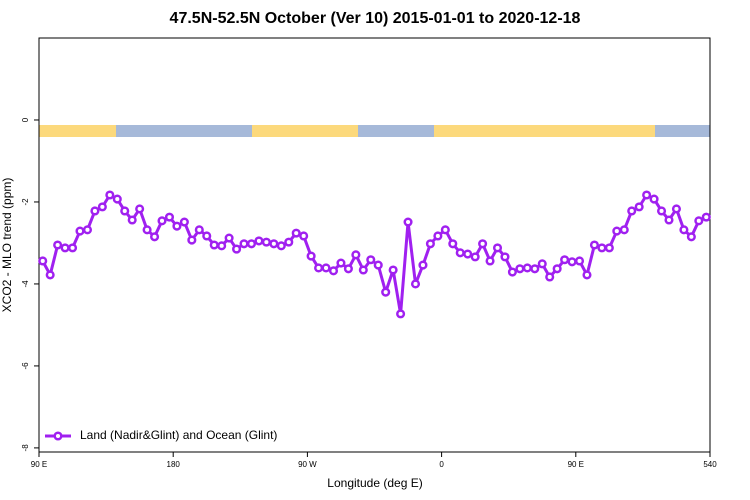 The image size is (750, 500). I want to click on x-tick-label: 90 W, so click(307, 464).